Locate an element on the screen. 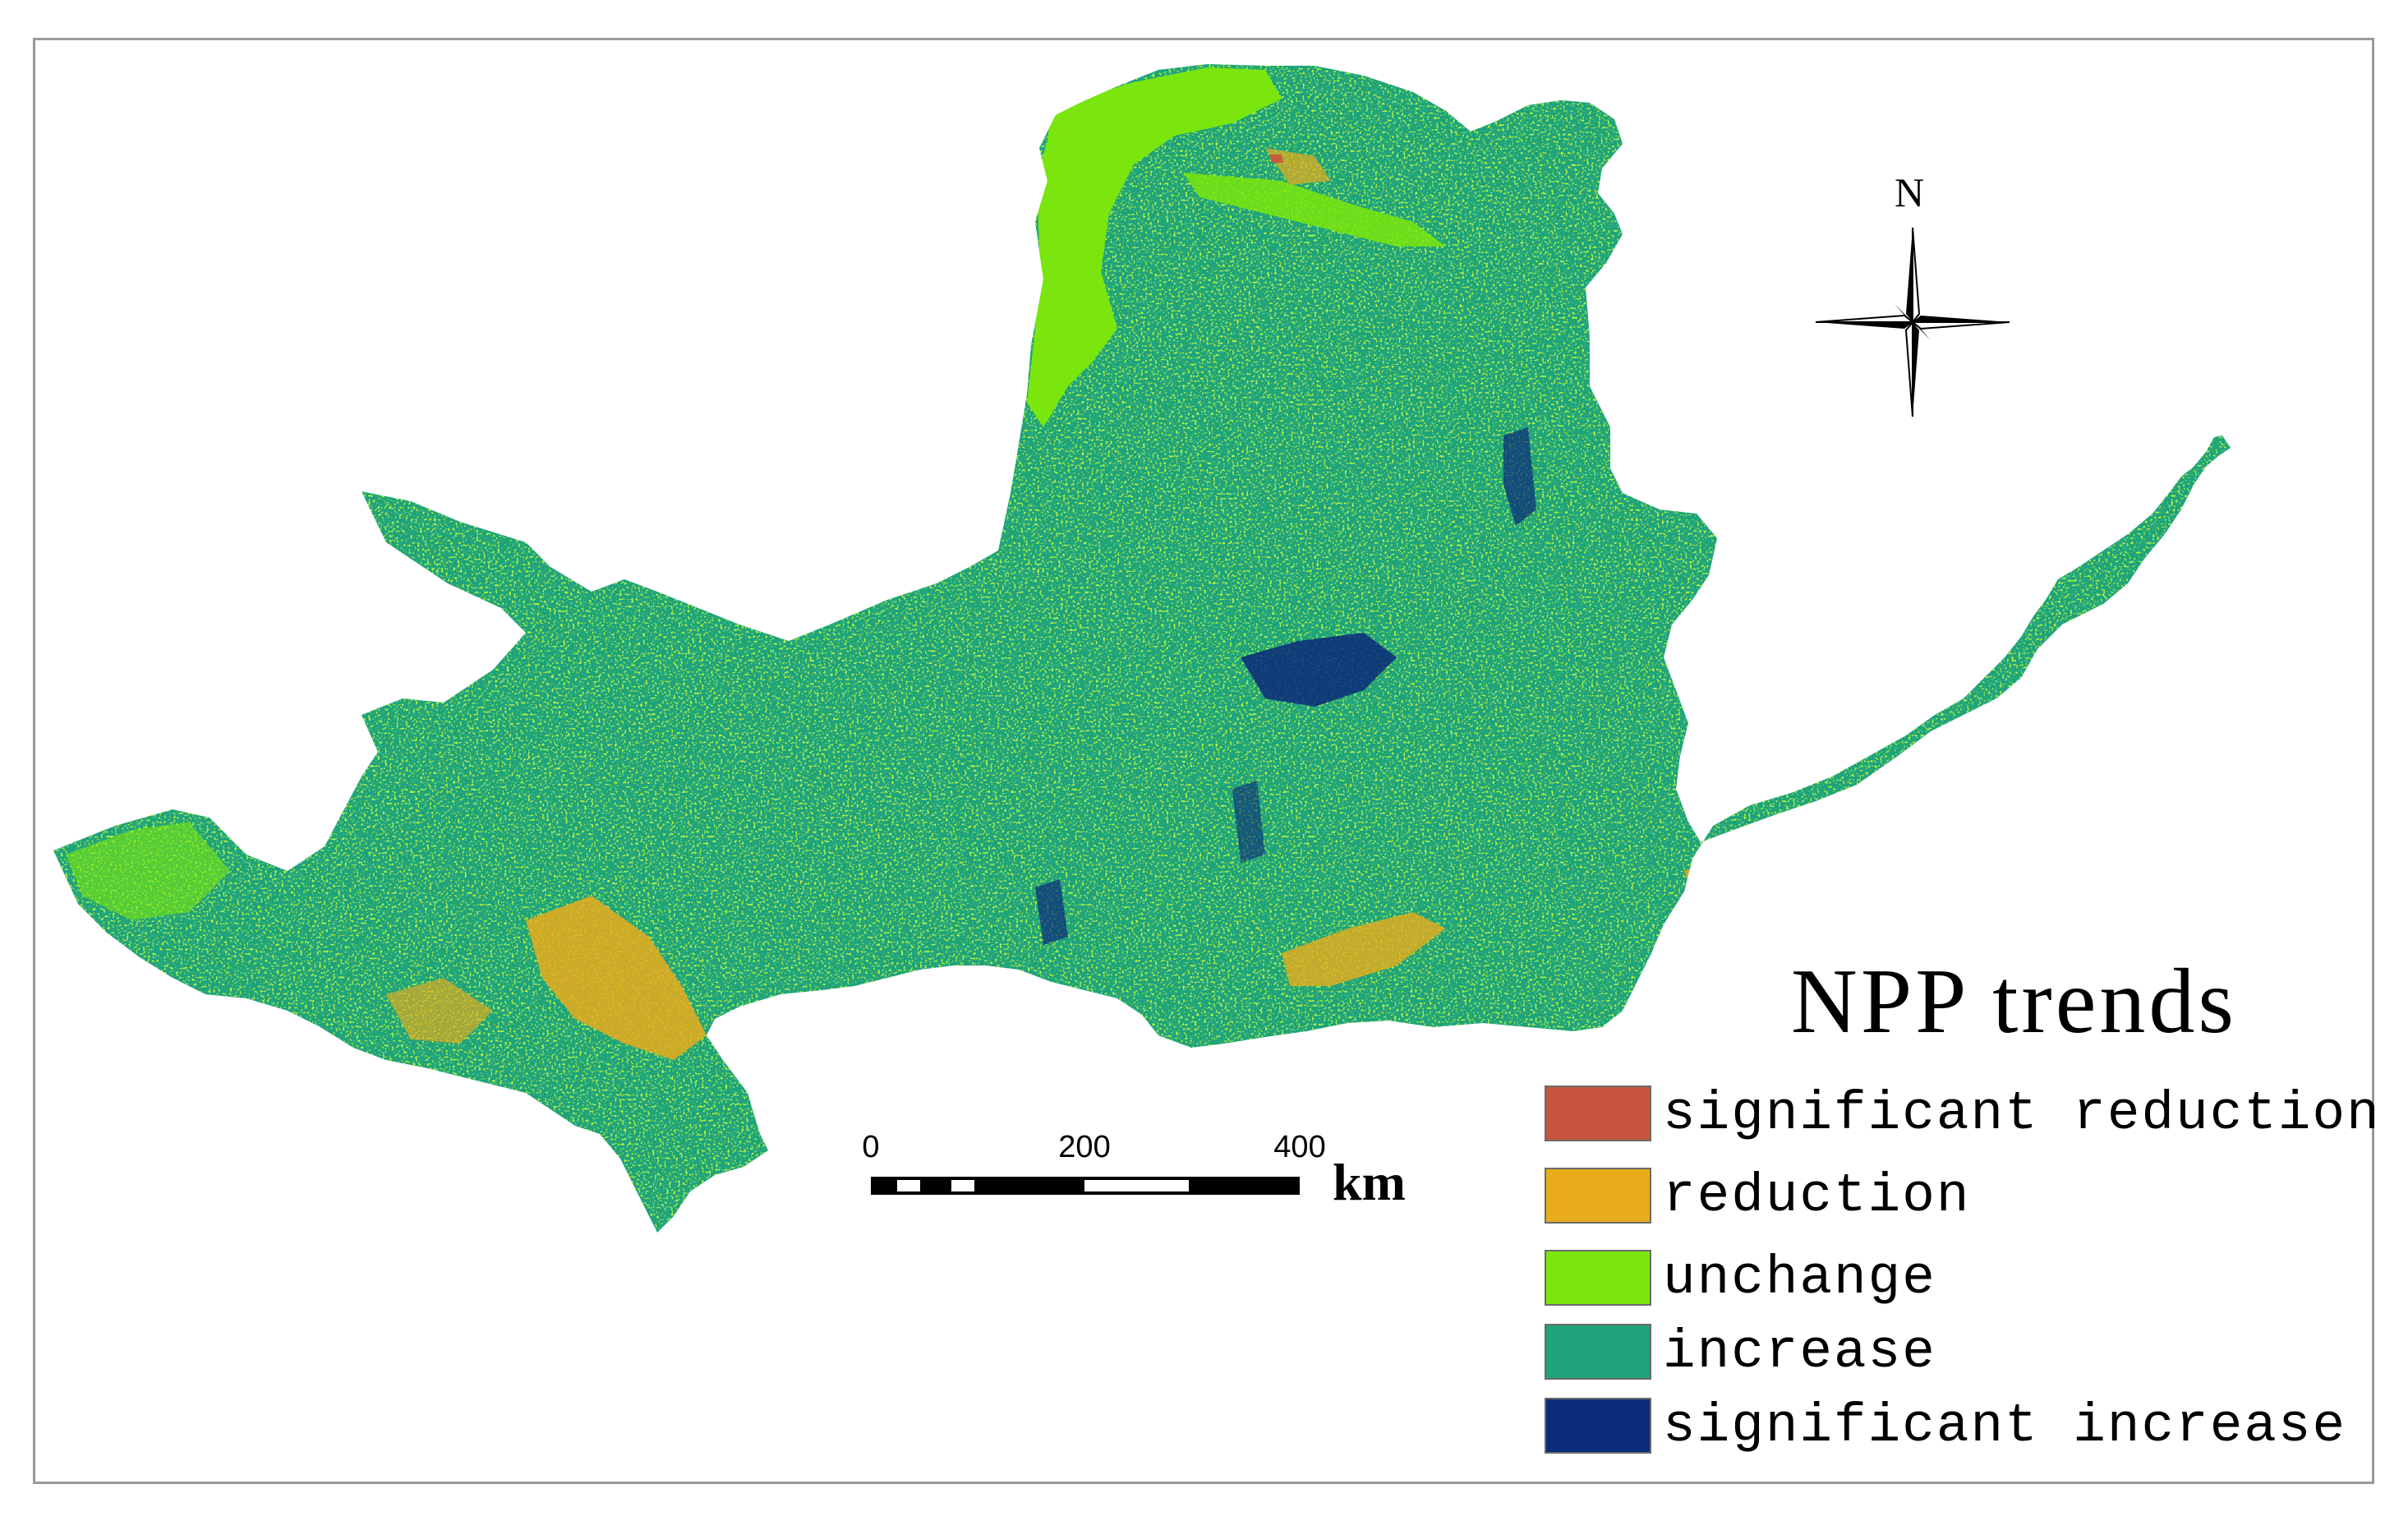 The width and height of the screenshot is (2408, 1521). legend-title: NPP trends is located at coordinates (2014, 1002).